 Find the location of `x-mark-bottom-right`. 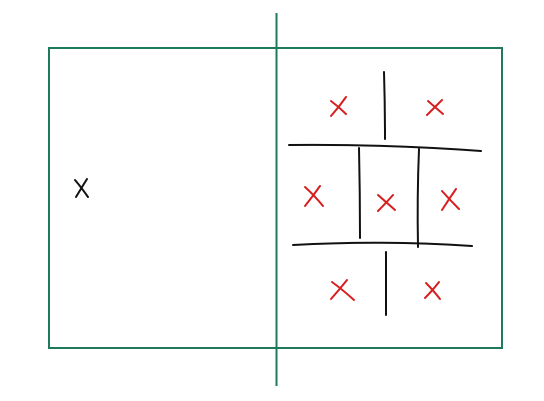

x-mark-bottom-right is located at coordinates (432, 290).